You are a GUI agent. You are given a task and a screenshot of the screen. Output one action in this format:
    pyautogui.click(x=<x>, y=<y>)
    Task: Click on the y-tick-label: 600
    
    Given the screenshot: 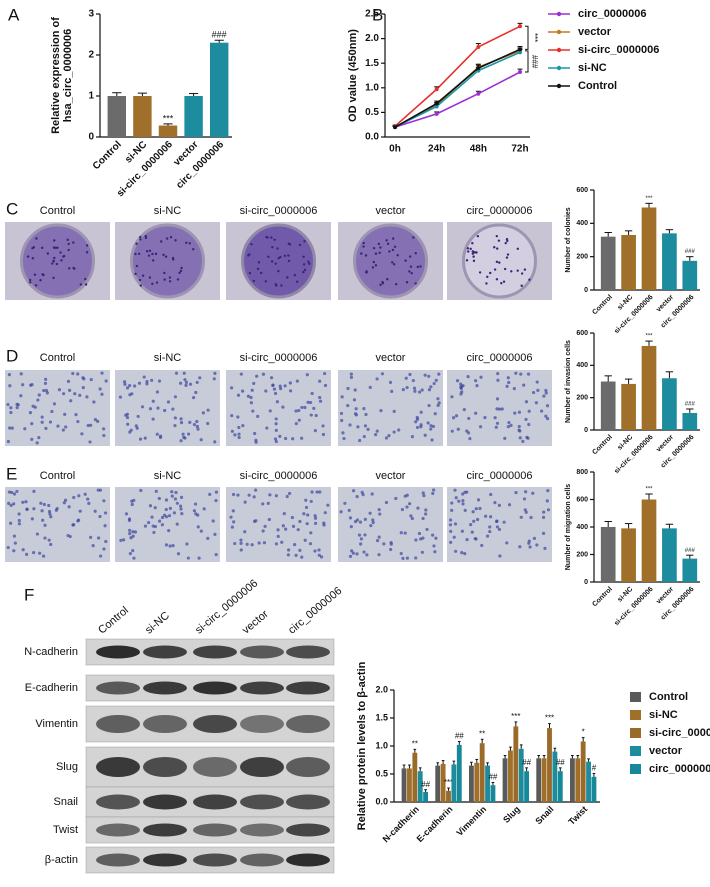 What is the action you would take?
    pyautogui.click(x=582, y=190)
    